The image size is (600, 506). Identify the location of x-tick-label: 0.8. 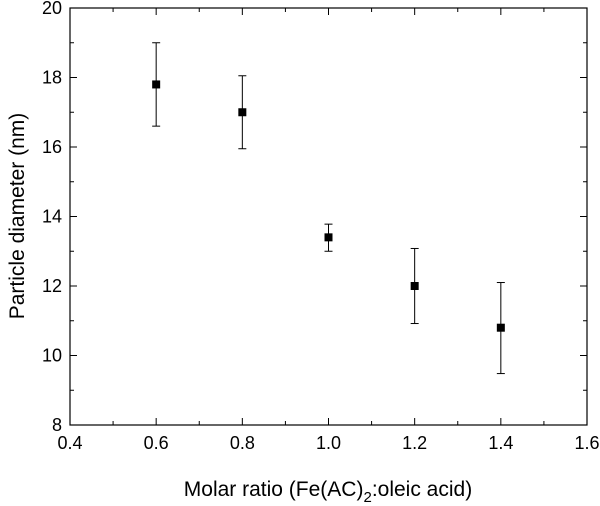
(242, 443).